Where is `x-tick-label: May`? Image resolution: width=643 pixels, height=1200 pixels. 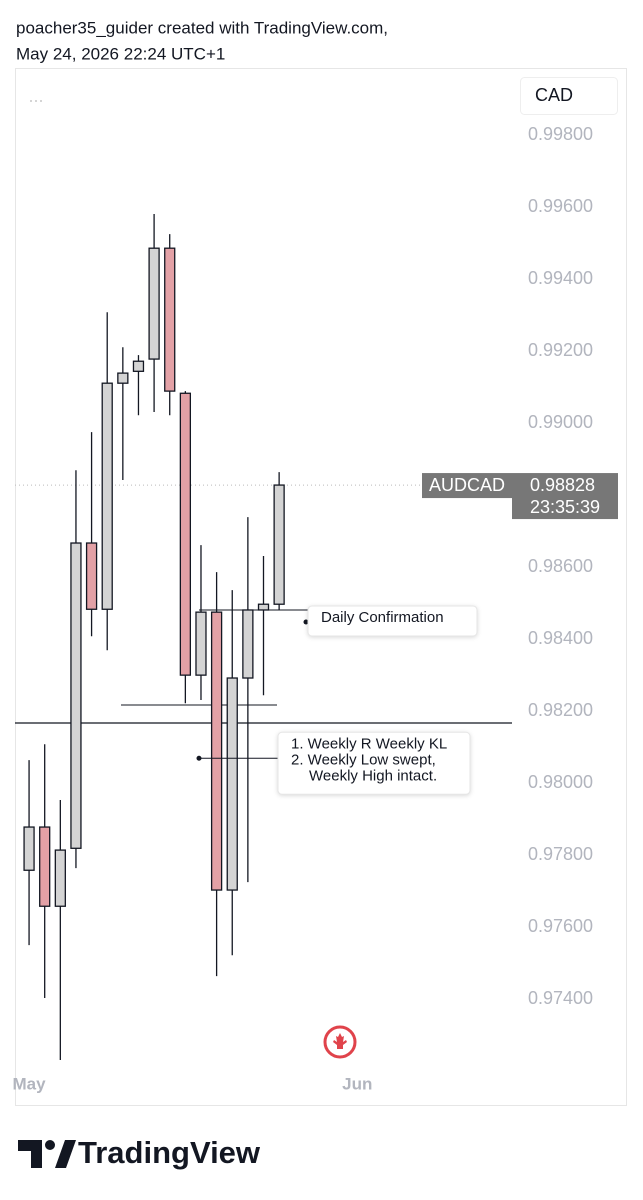 x-tick-label: May is located at coordinates (30, 1083).